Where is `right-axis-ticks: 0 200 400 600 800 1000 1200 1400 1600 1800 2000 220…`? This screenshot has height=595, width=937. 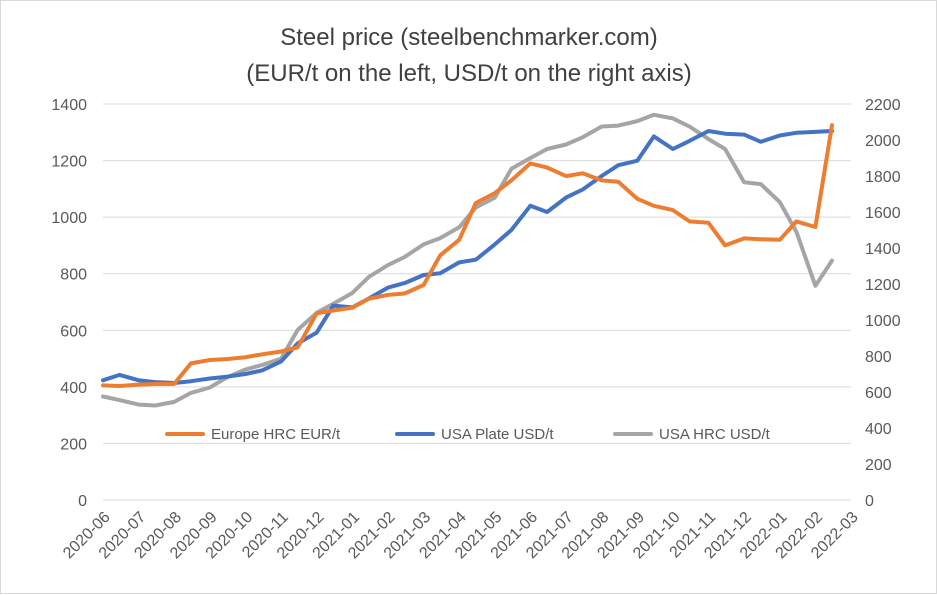 right-axis-ticks: 0 200 400 600 800 1000 1200 1400 1600 1800 2000 220… is located at coordinates (883, 303).